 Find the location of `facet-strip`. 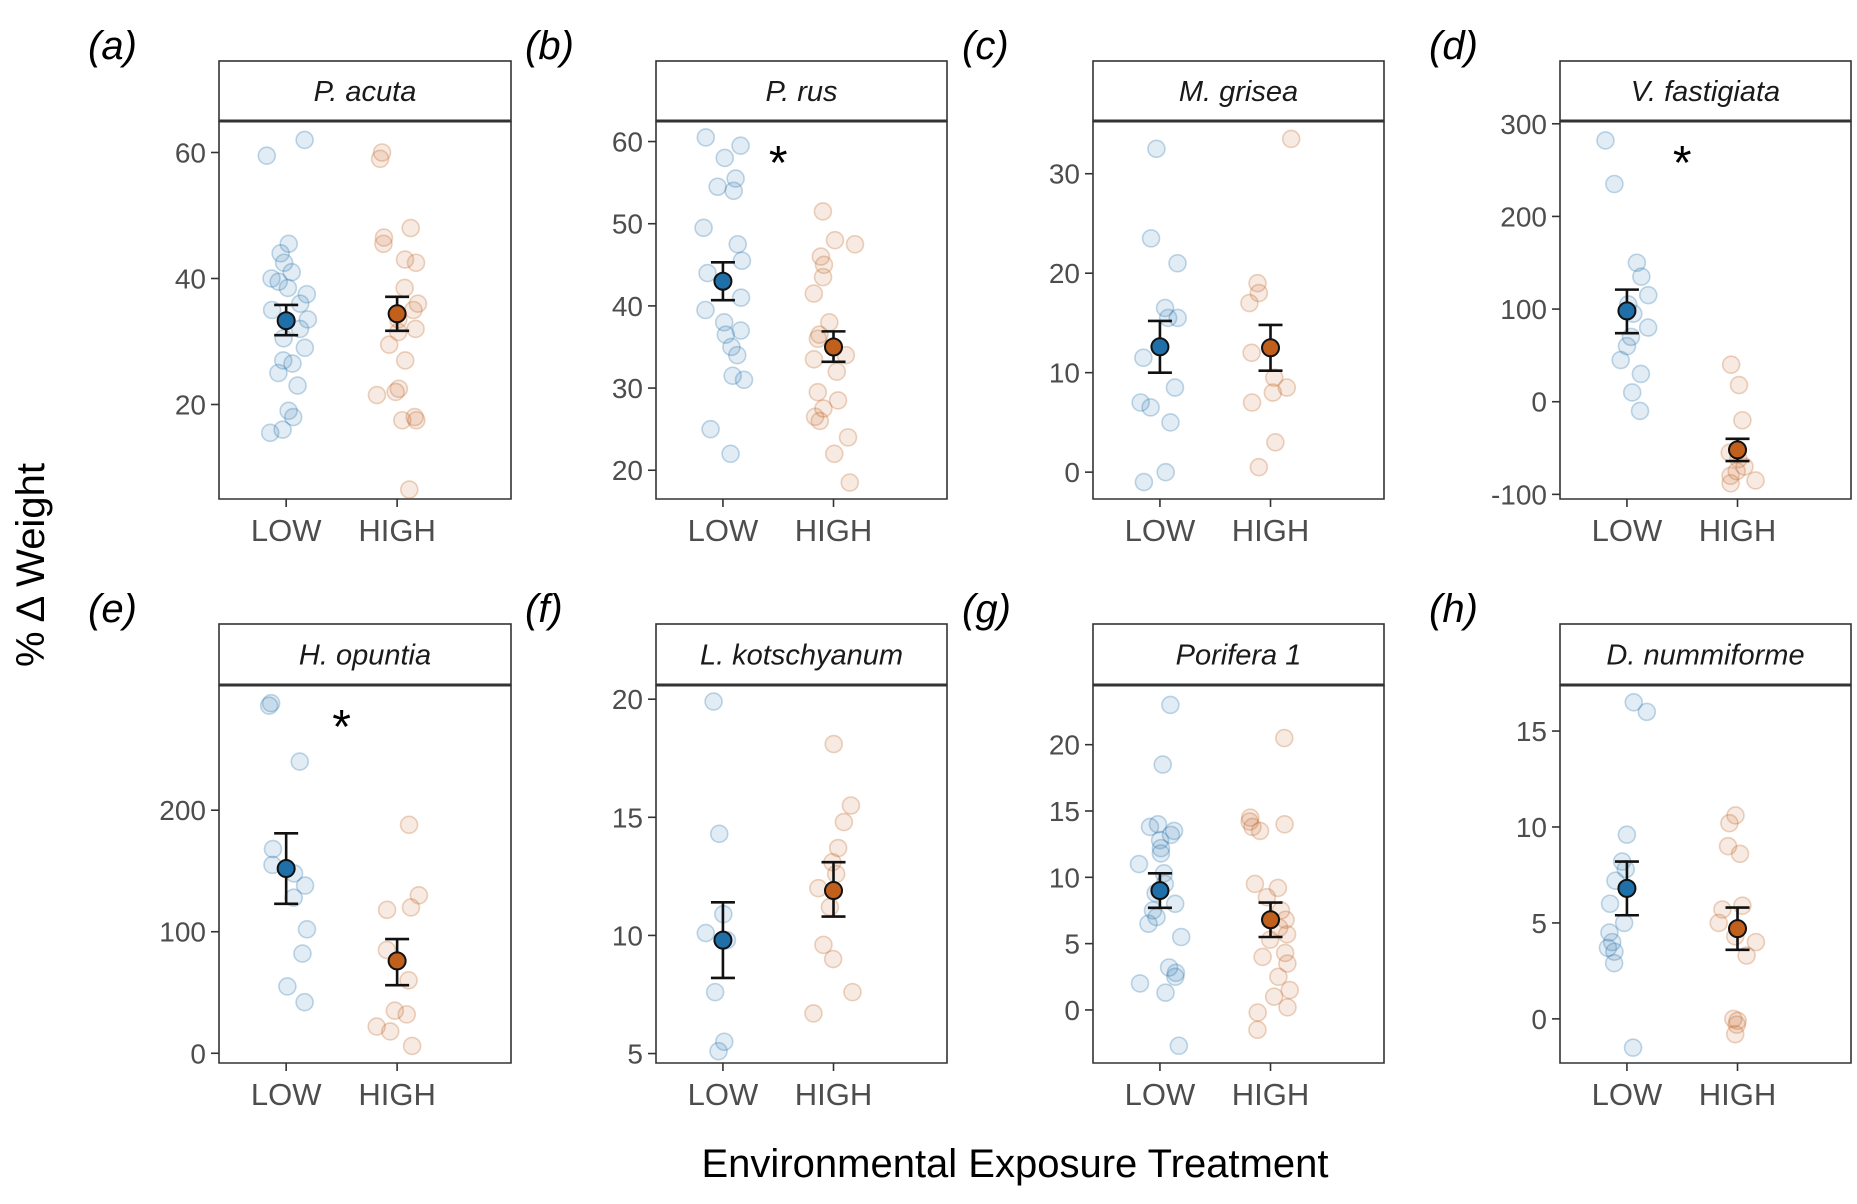

facet-strip is located at coordinates (1705, 654).